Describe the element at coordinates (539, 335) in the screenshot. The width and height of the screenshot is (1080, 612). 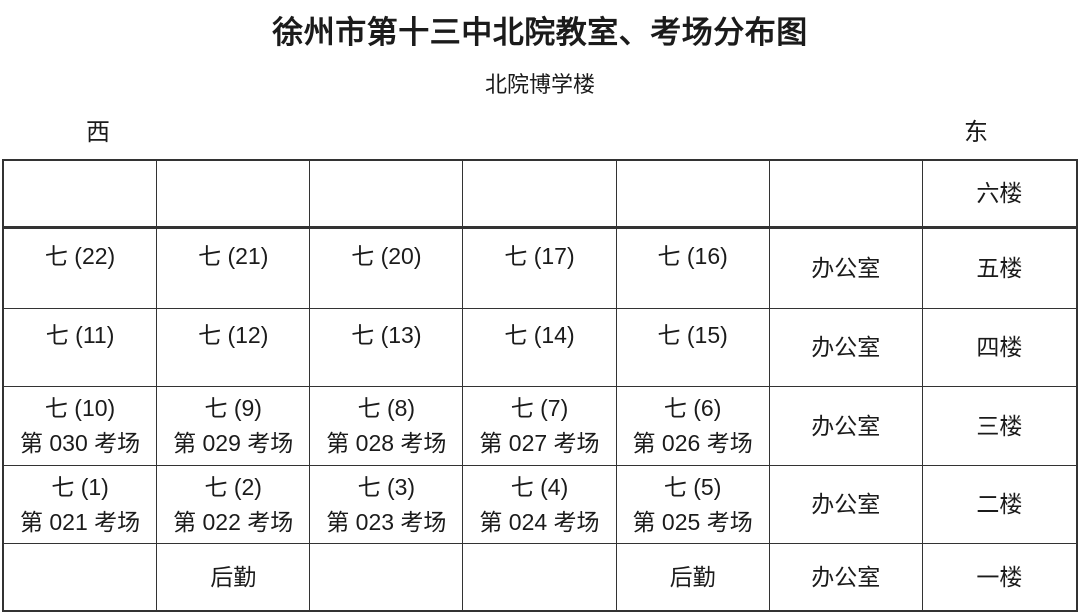
I see `classroom-label: 七 (14)` at that location.